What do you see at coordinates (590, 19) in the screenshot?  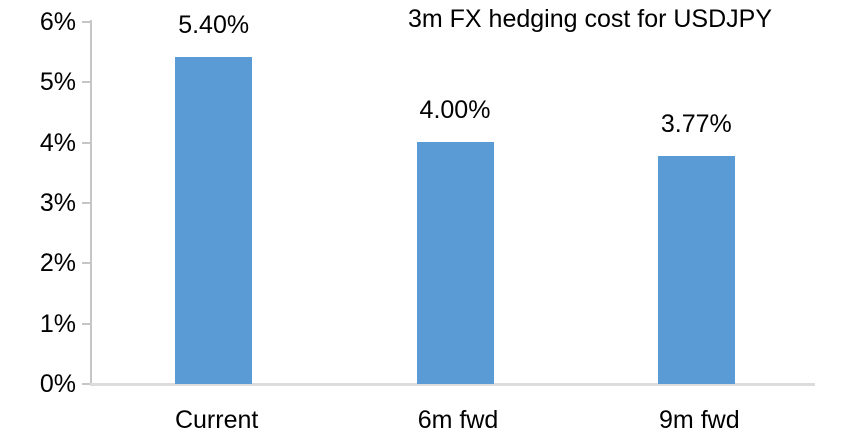 I see `chart-title: 3m FX hedging cost for USDJPY` at bounding box center [590, 19].